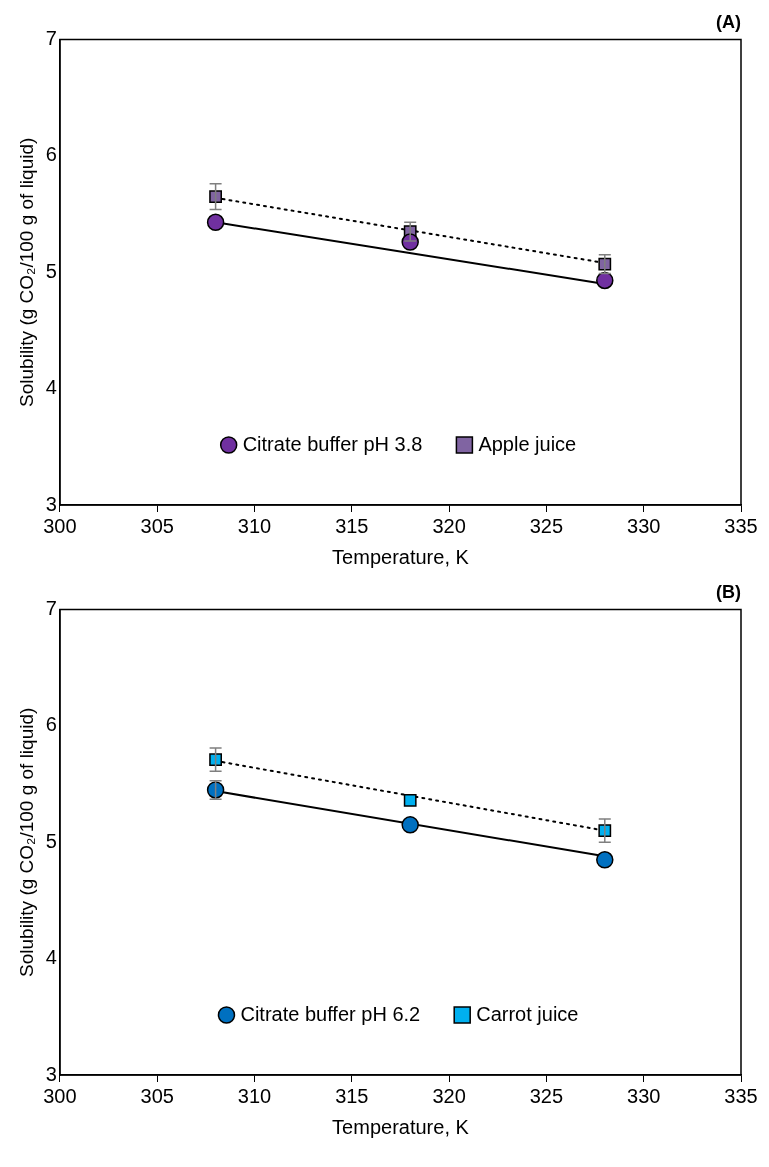 The width and height of the screenshot is (769, 1167). What do you see at coordinates (728, 591) in the screenshot?
I see `chart-title: (B)` at bounding box center [728, 591].